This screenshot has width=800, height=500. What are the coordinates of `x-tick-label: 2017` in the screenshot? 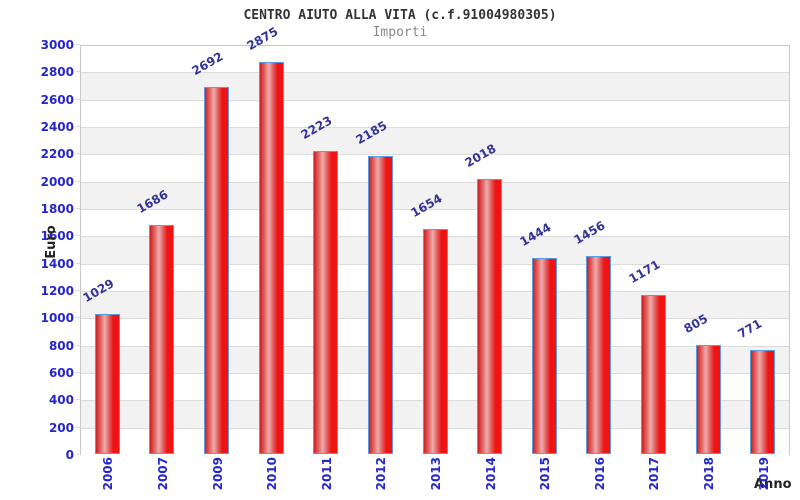 It's located at (654, 474).